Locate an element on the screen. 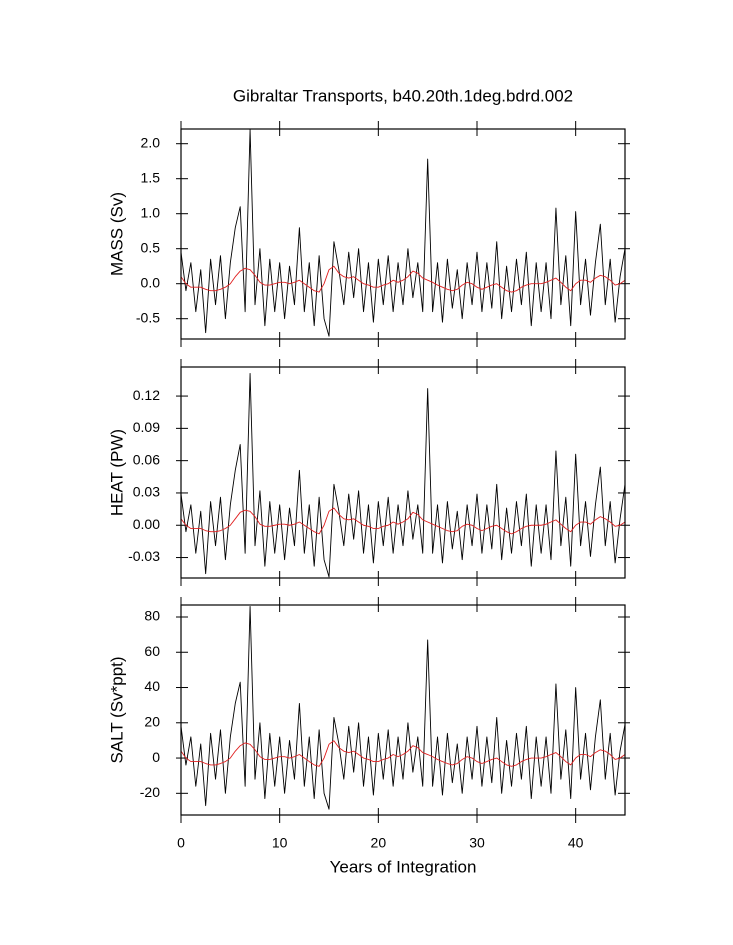  y-tick-label: 0 is located at coordinates (156, 757).